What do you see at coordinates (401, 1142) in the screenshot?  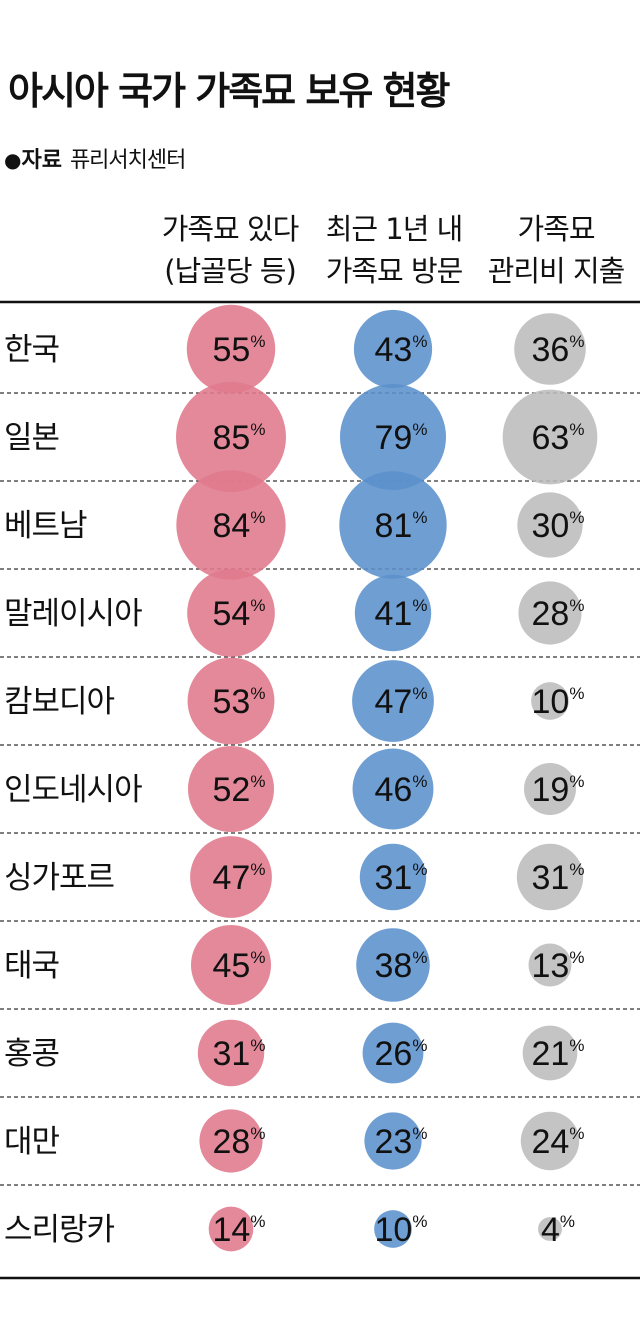 I see `value-label: 23%` at bounding box center [401, 1142].